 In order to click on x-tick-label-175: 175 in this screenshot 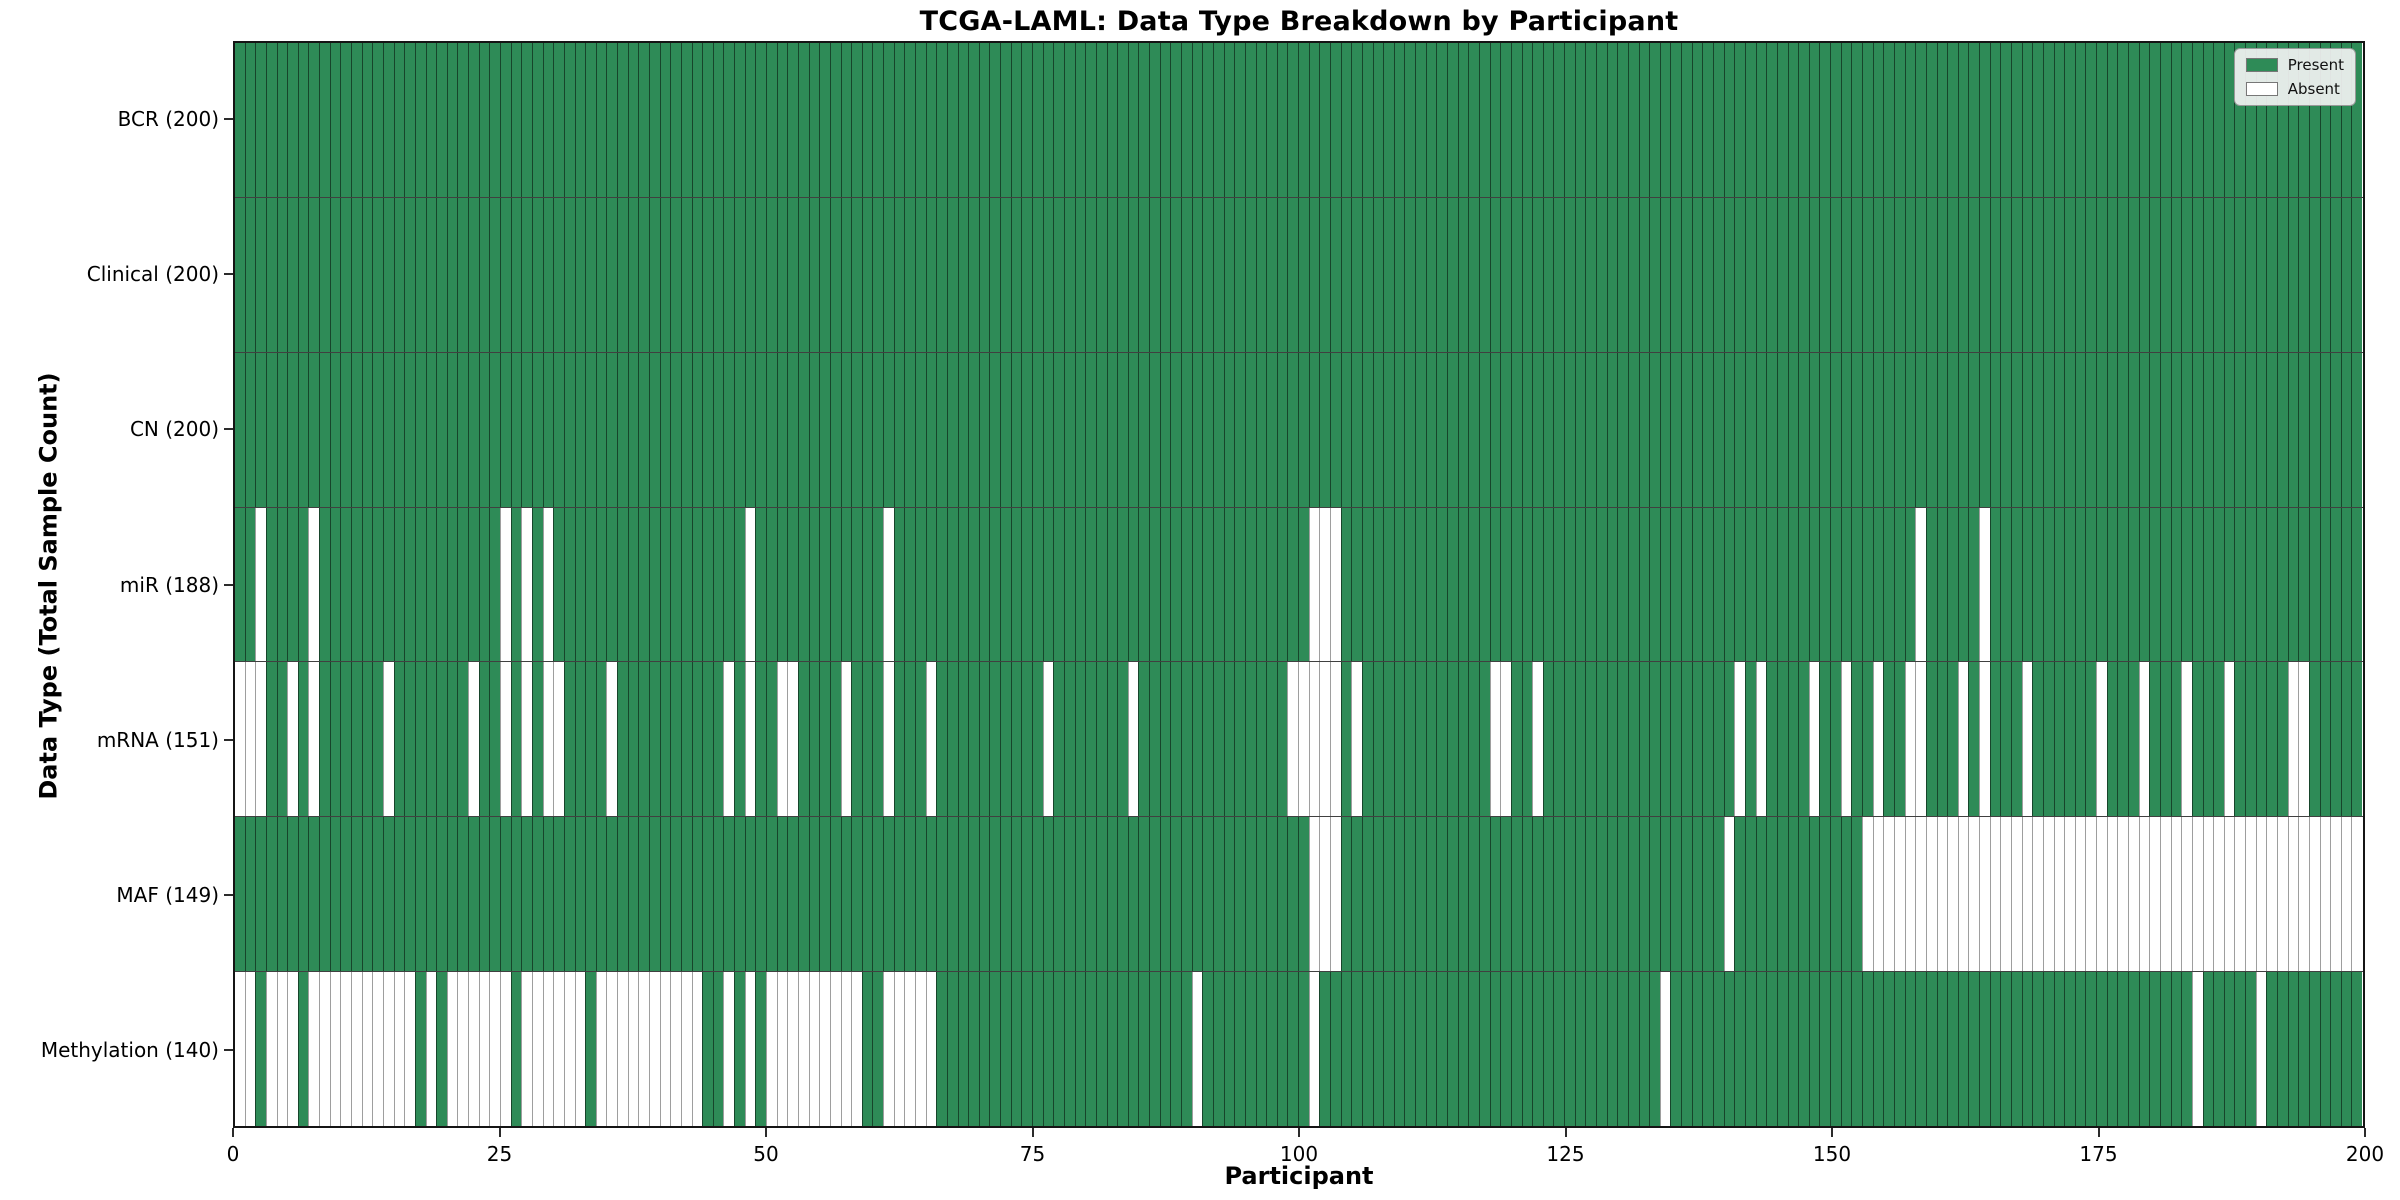, I will do `click(2098, 1154)`.